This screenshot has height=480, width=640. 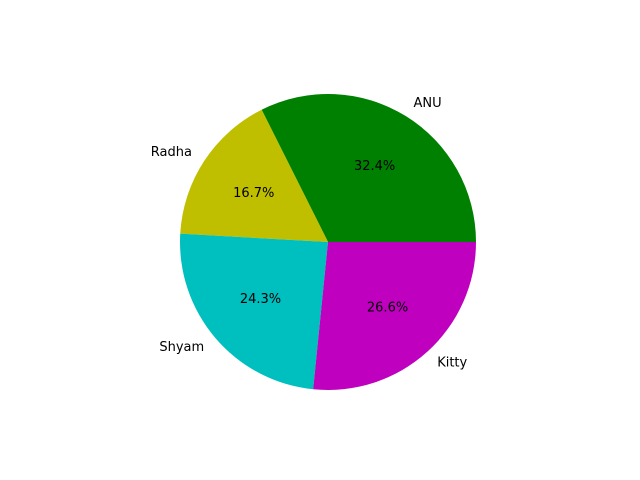 What do you see at coordinates (428, 103) in the screenshot?
I see `slice-label-anu: ANU` at bounding box center [428, 103].